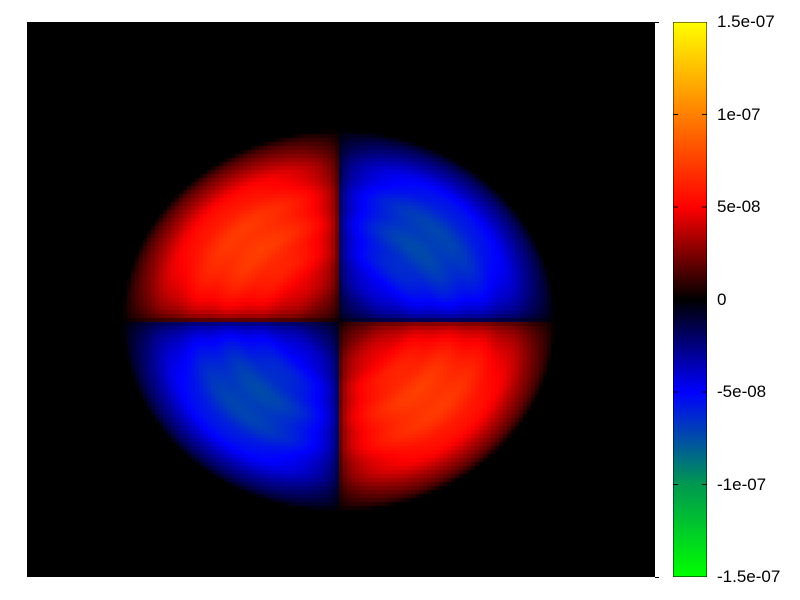 This screenshot has height=600, width=800. I want to click on colorbar-tick-label: 0, so click(722, 299).